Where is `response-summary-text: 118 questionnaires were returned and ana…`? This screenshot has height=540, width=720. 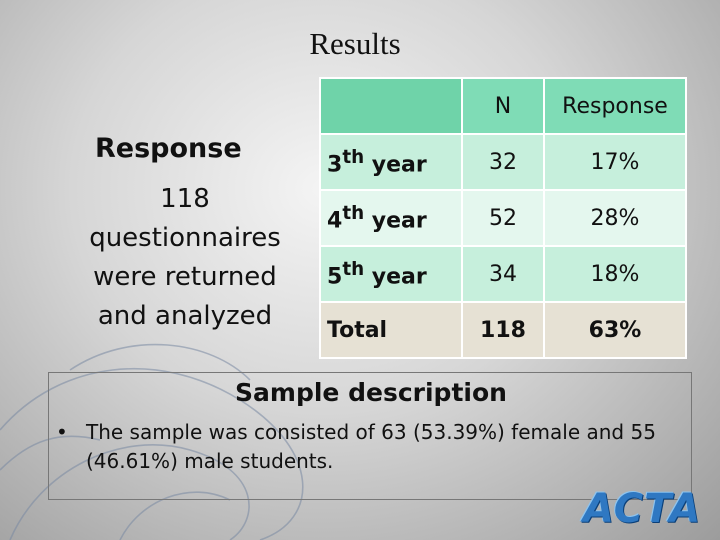 response-summary-text: 118 questionnaires were returned and ana… is located at coordinates (185, 257).